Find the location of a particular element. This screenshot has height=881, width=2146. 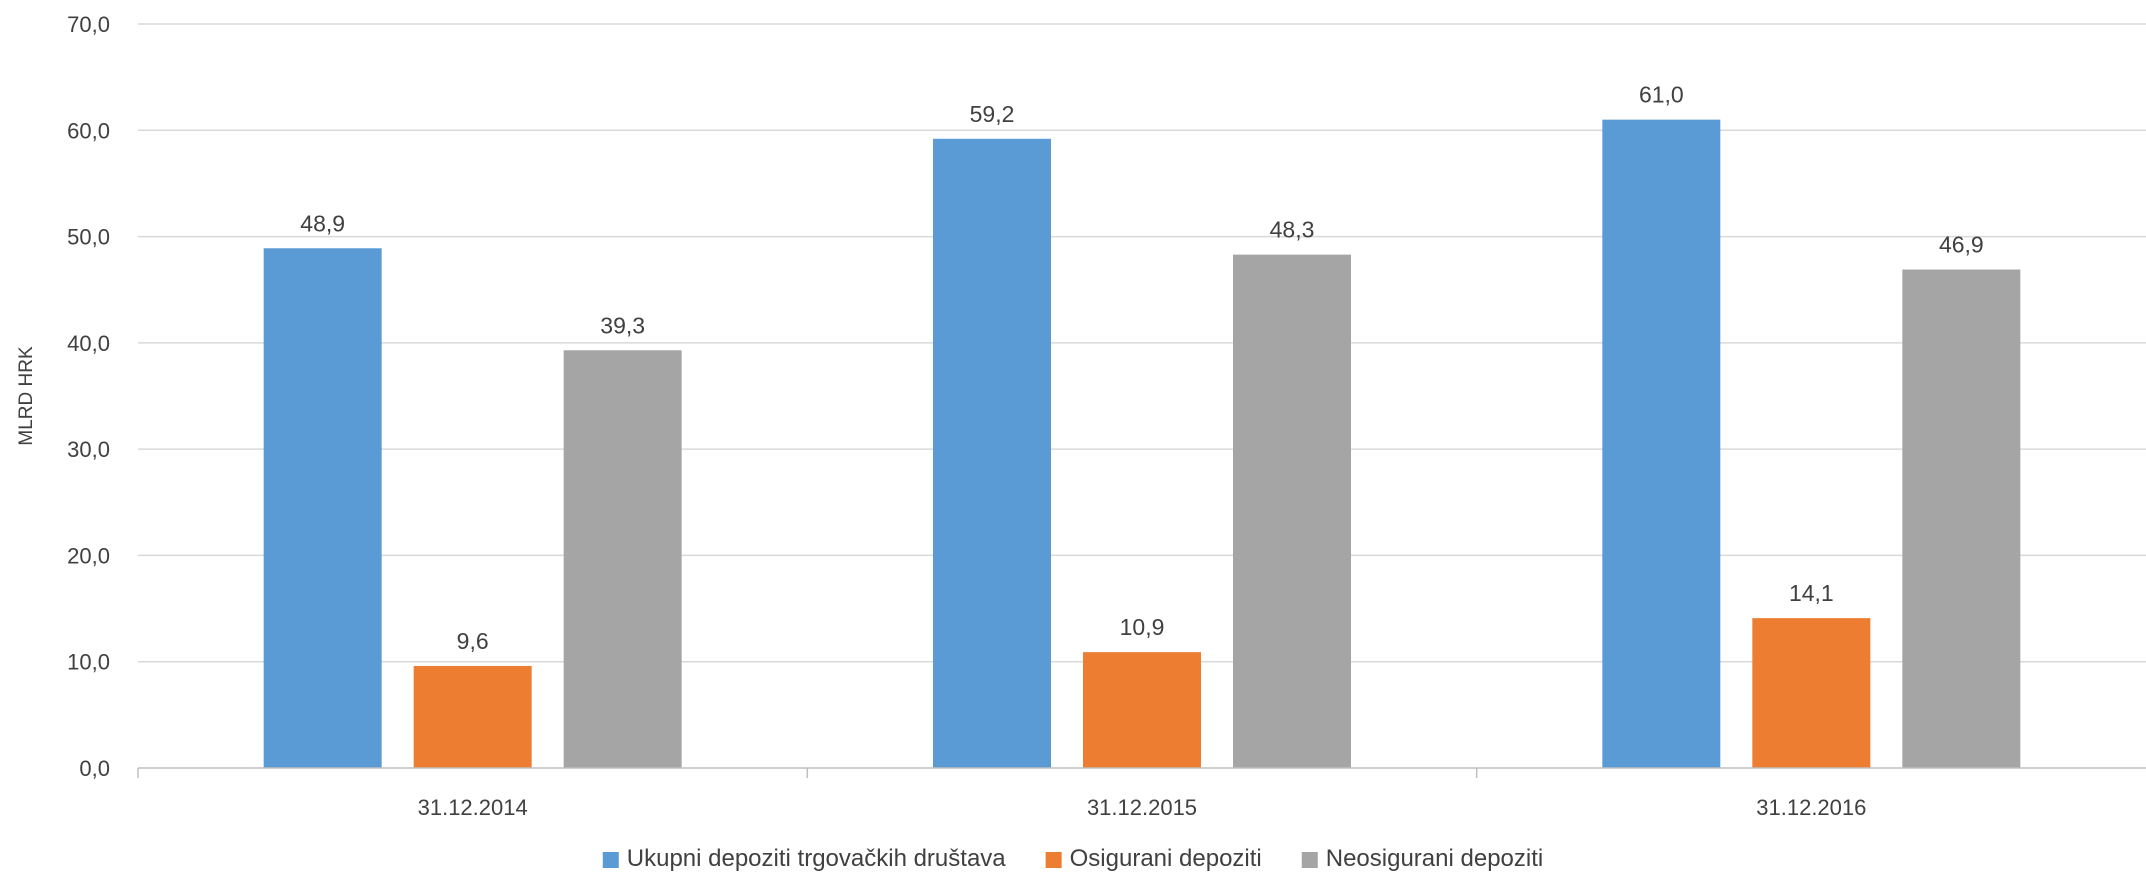

data-label: 10,9 is located at coordinates (1142, 627).